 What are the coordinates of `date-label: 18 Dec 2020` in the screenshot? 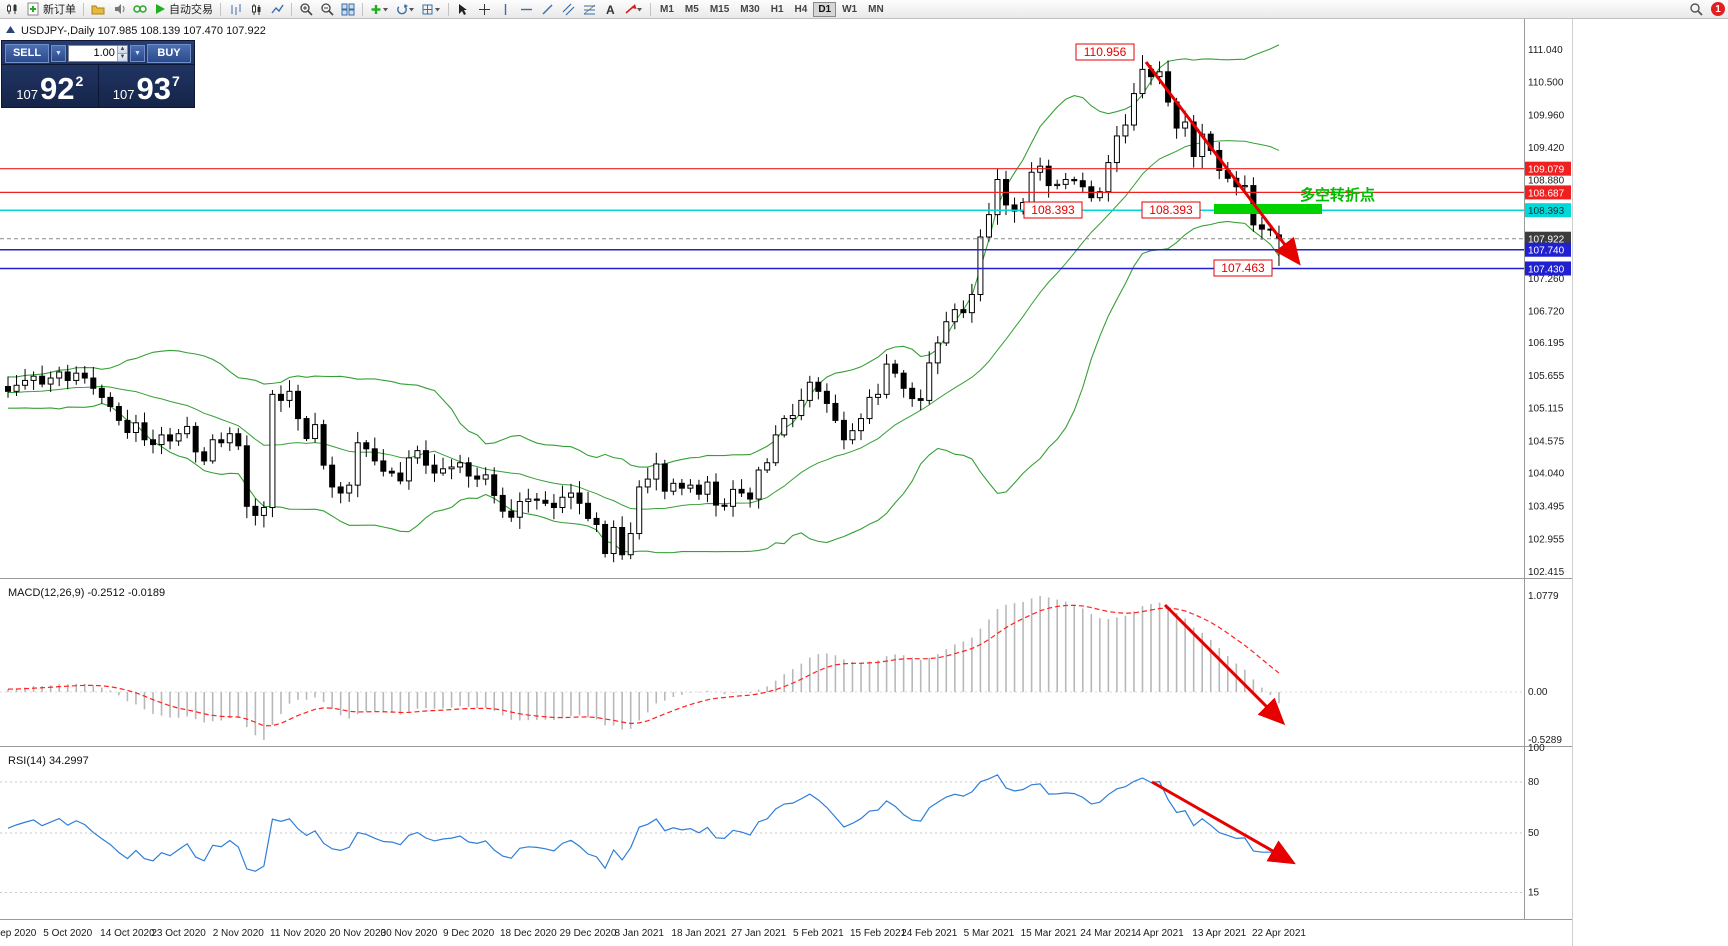 It's located at (528, 933).